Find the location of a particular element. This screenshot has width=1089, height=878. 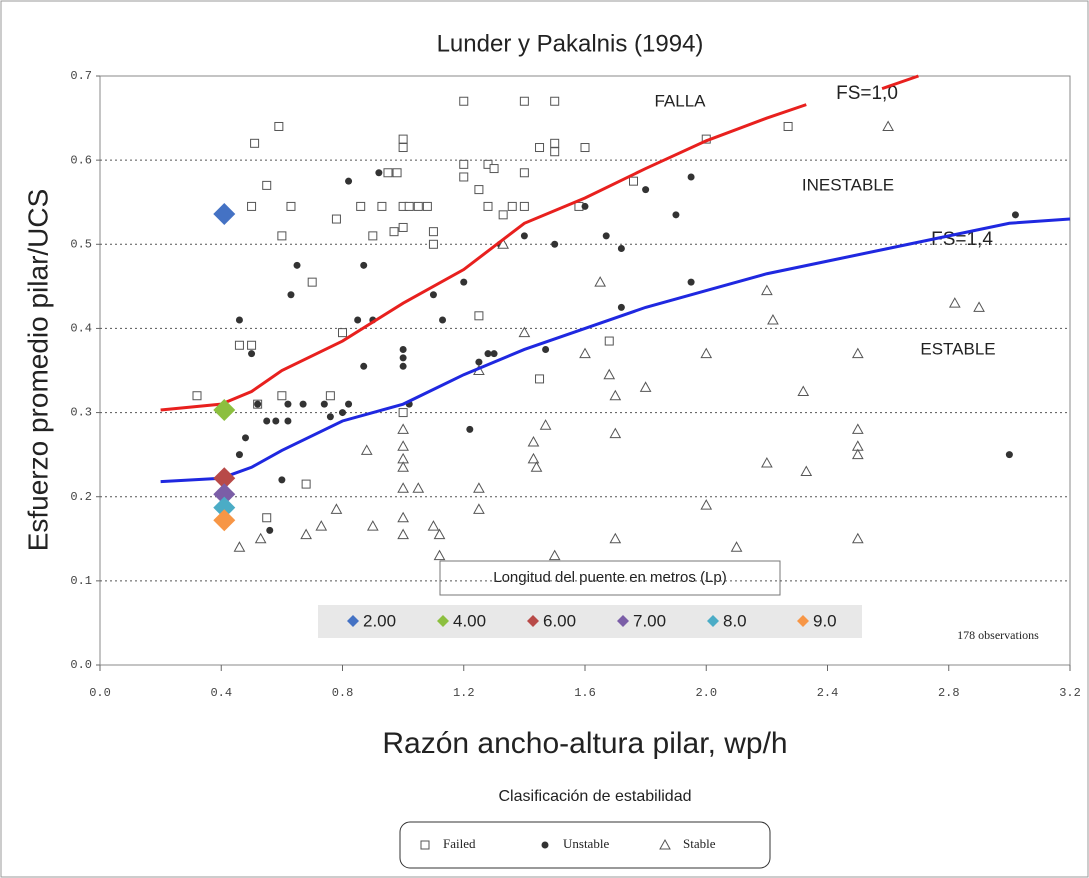

legend-label: 9.0 is located at coordinates (825, 620).